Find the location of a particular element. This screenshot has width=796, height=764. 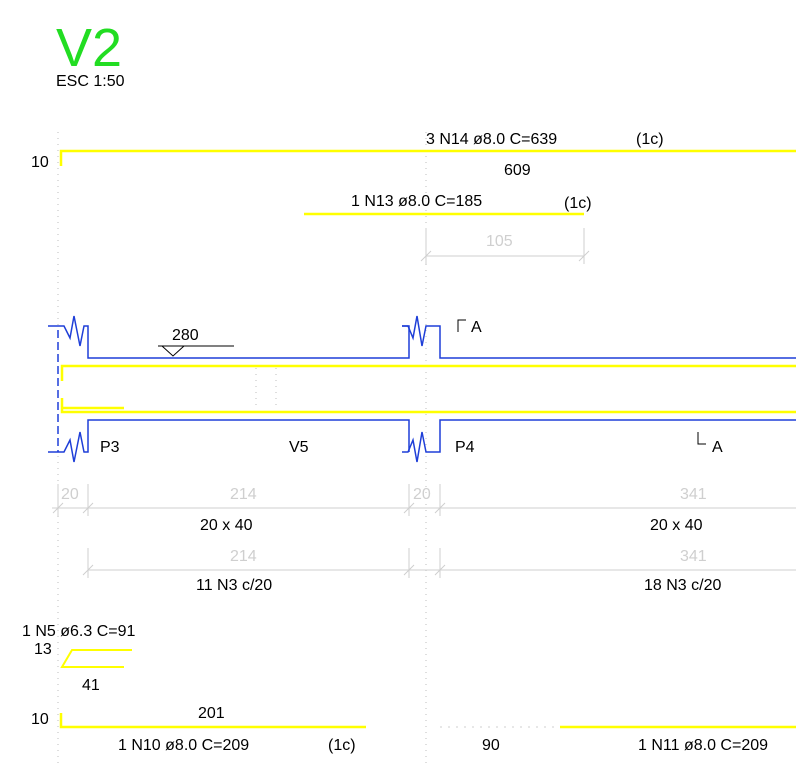

n14-label: 3 N14 ø8.0 C=639 is located at coordinates (491, 139).